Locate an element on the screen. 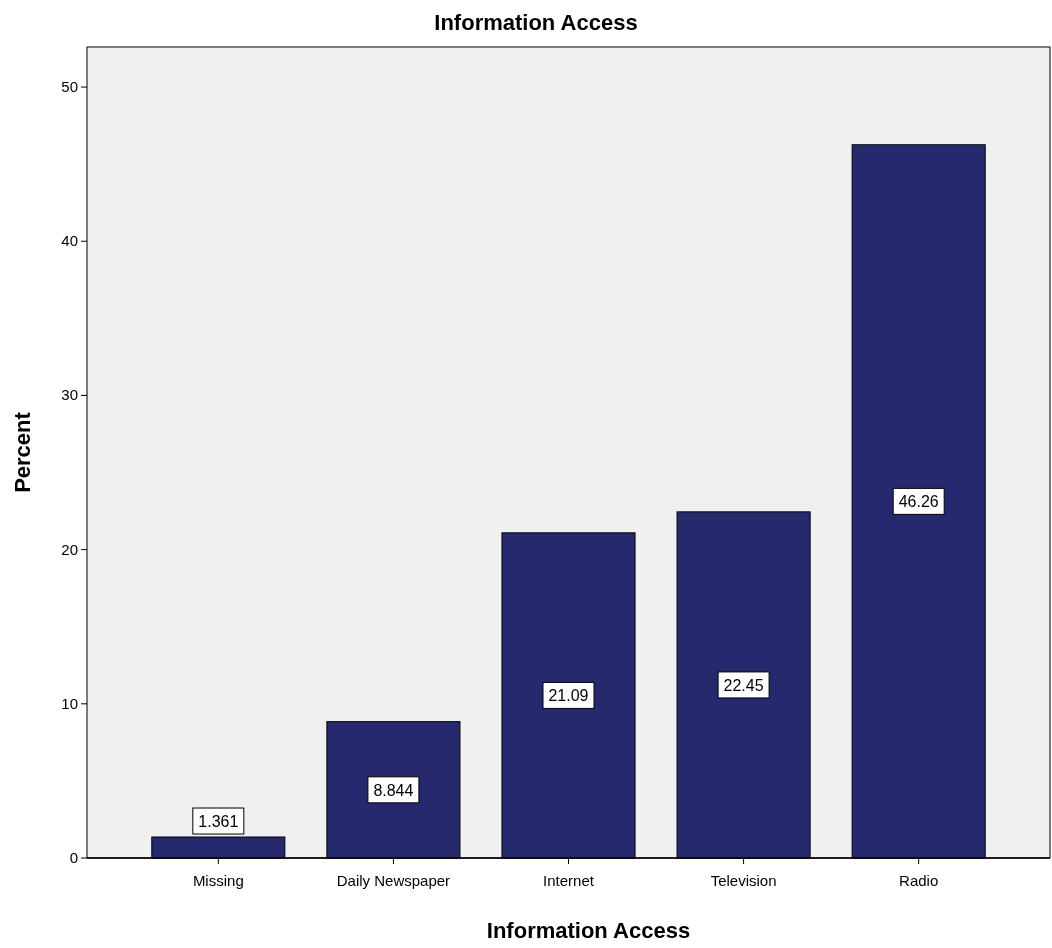  x-tick-label: Internet is located at coordinates (569, 880).